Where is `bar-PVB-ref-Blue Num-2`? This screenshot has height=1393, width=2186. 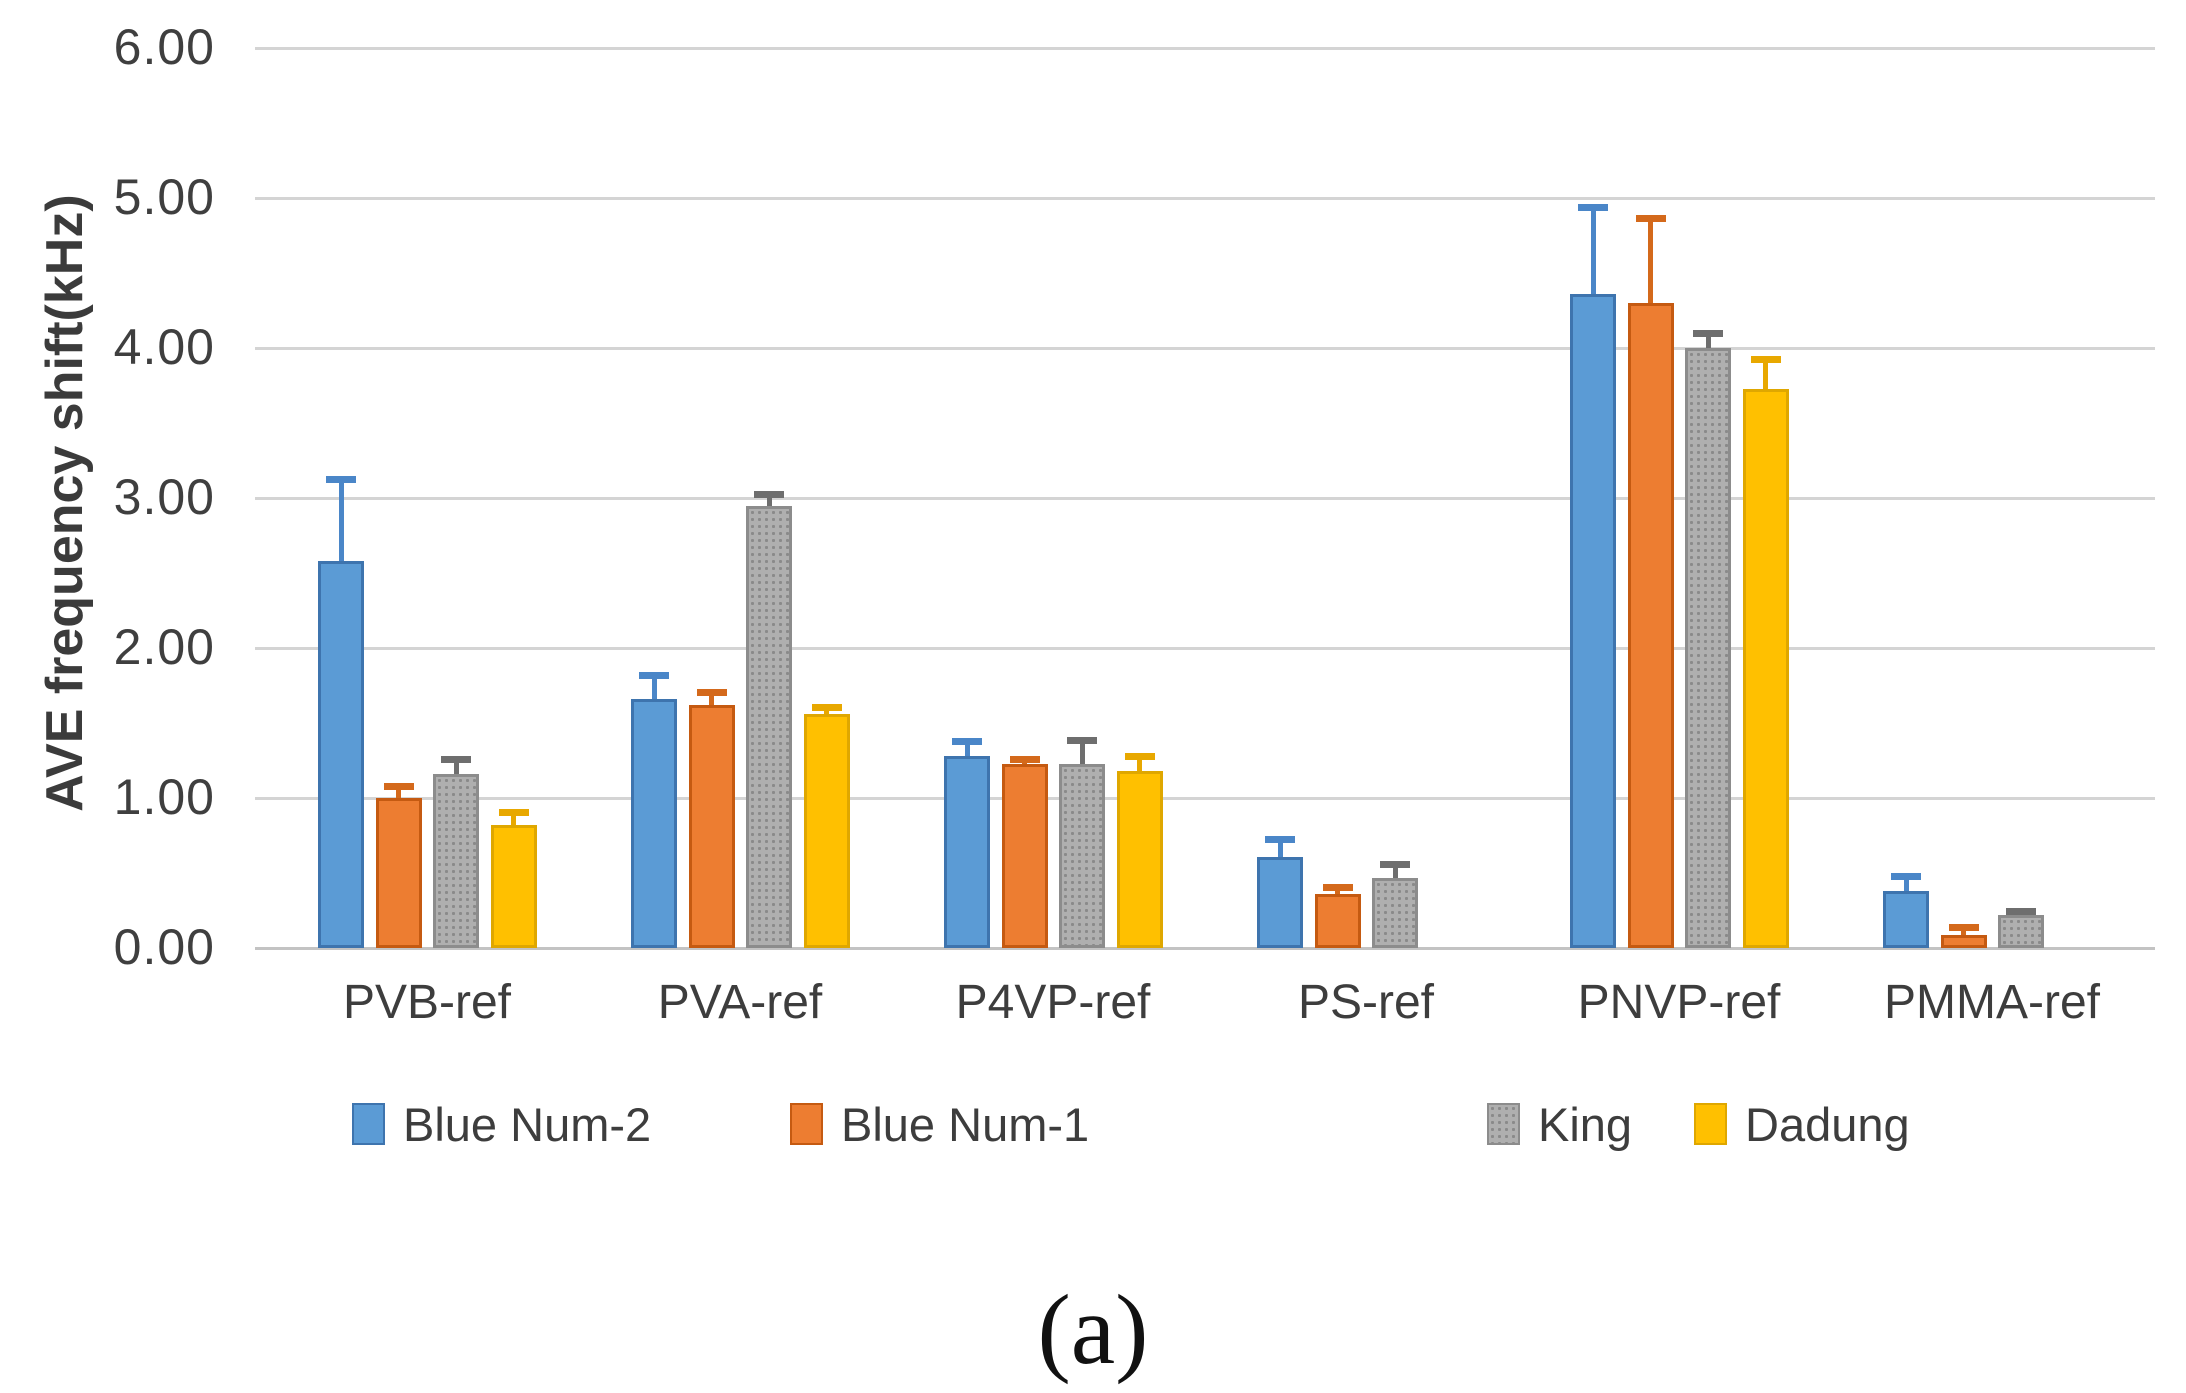 bar-PVB-ref-Blue Num-2 is located at coordinates (341, 754).